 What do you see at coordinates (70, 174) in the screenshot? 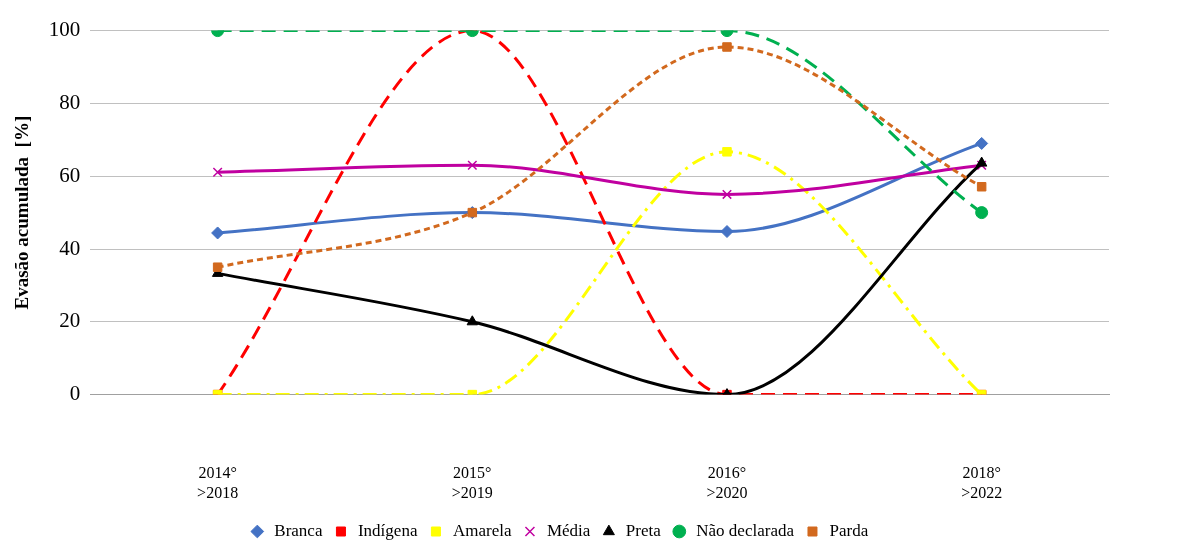
I see `y-tick-label: 60` at bounding box center [70, 174].